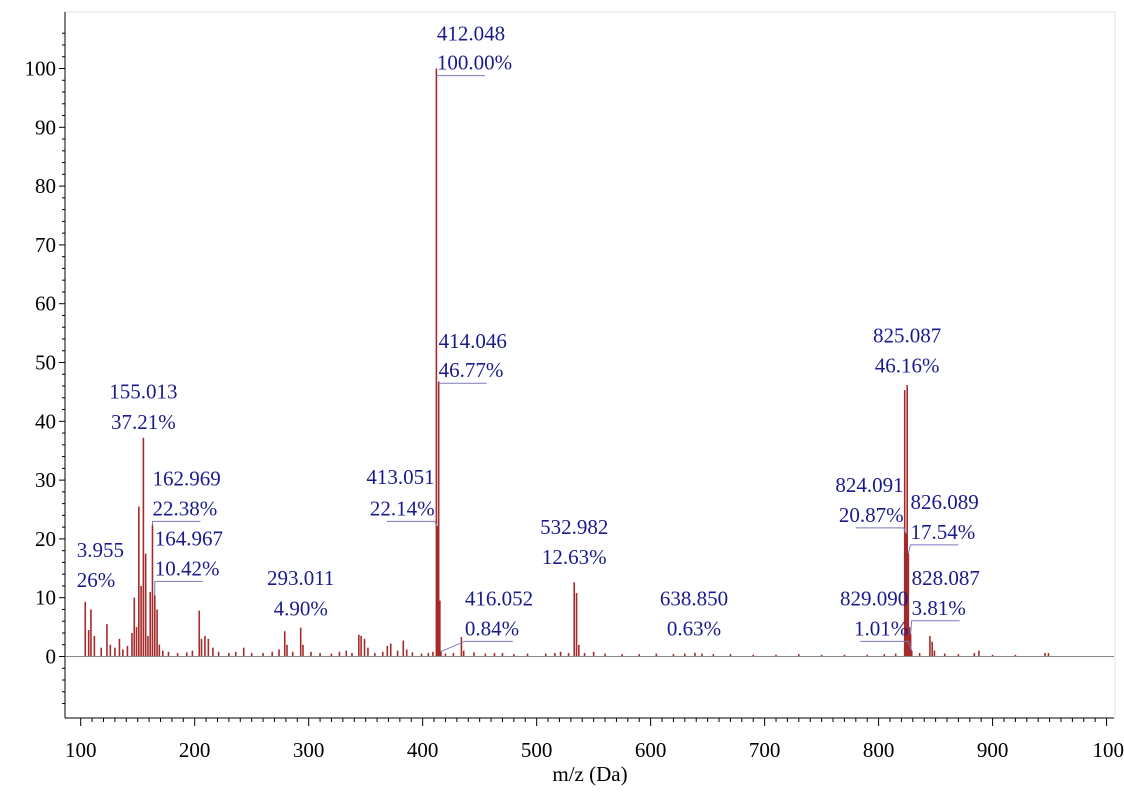  I want to click on peak-label-percent: 46.16%, so click(907, 365).